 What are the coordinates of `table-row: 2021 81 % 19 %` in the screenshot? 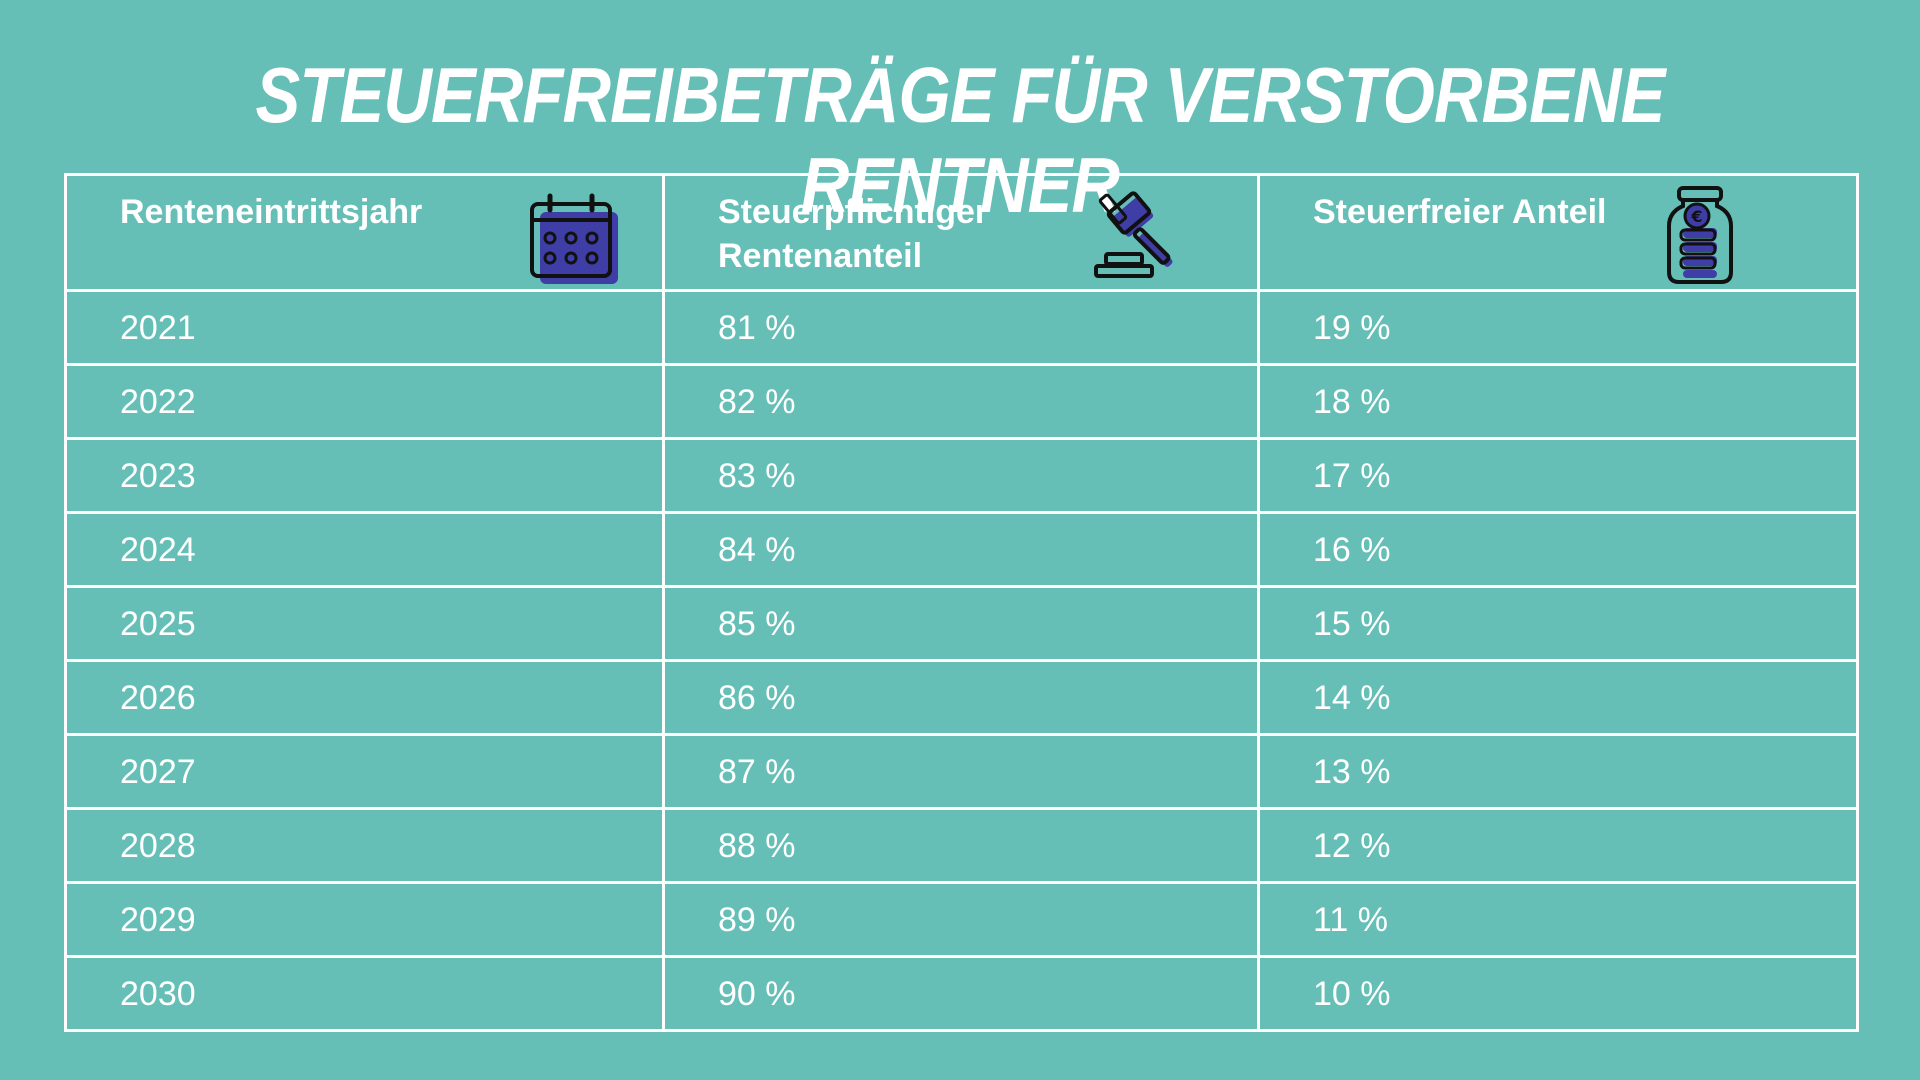 It's located at (961, 327).